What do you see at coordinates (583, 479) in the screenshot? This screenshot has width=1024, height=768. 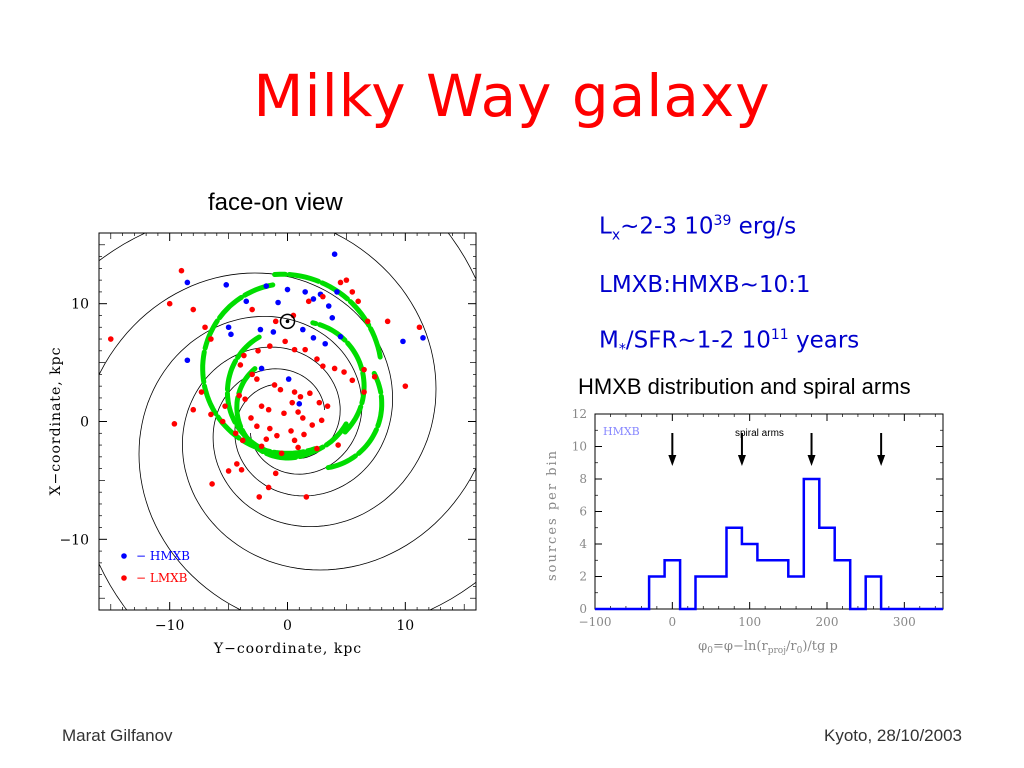 I see `hist-y-tick-label: 8` at bounding box center [583, 479].